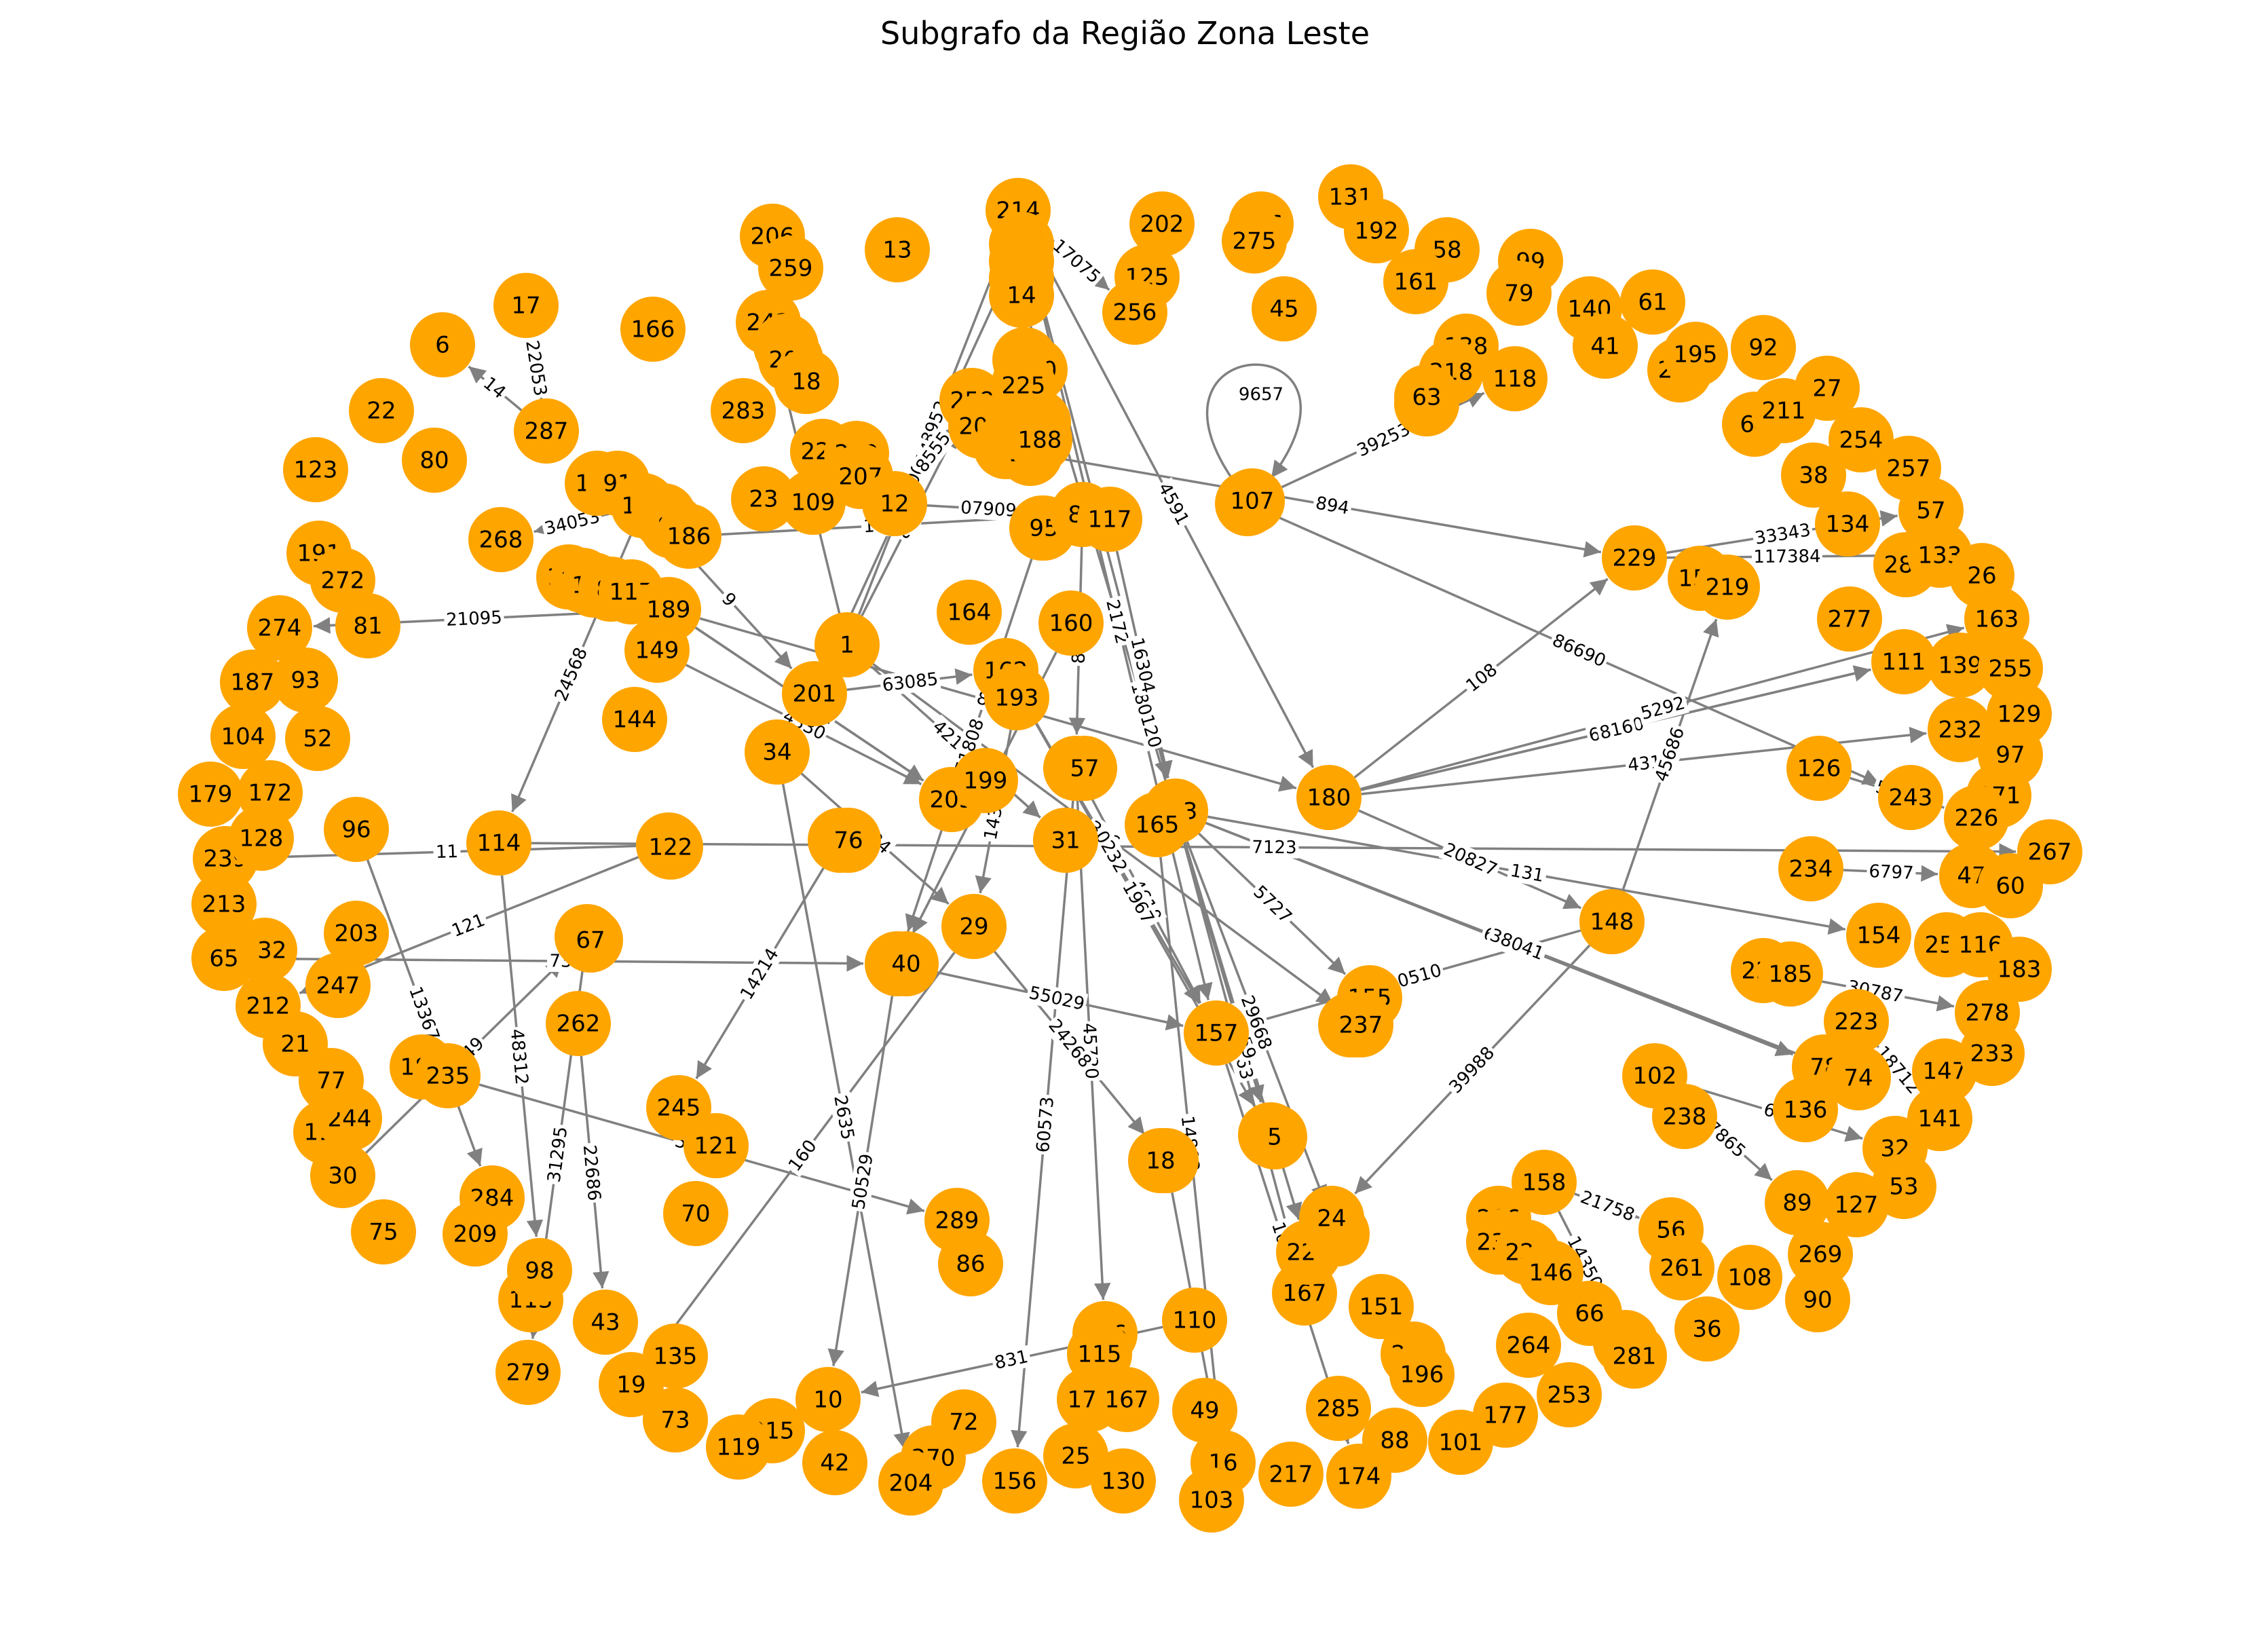 This screenshot has height=1652, width=2250. Describe the element at coordinates (1606, 346) in the screenshot. I see `graph-node: 41` at that location.